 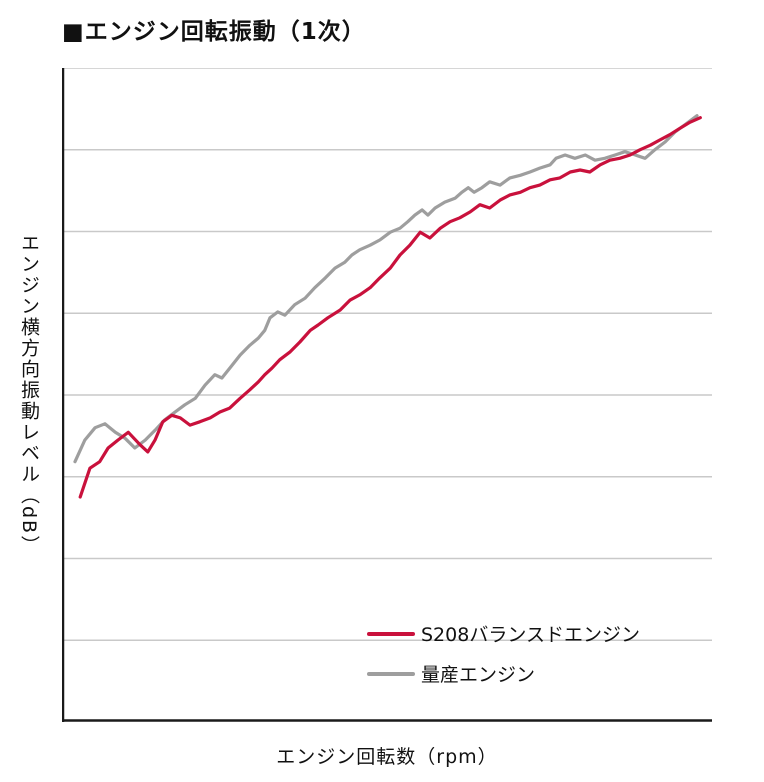 What do you see at coordinates (530, 635) in the screenshot?
I see `legend-label-s208: S208バランスドエンジン` at bounding box center [530, 635].